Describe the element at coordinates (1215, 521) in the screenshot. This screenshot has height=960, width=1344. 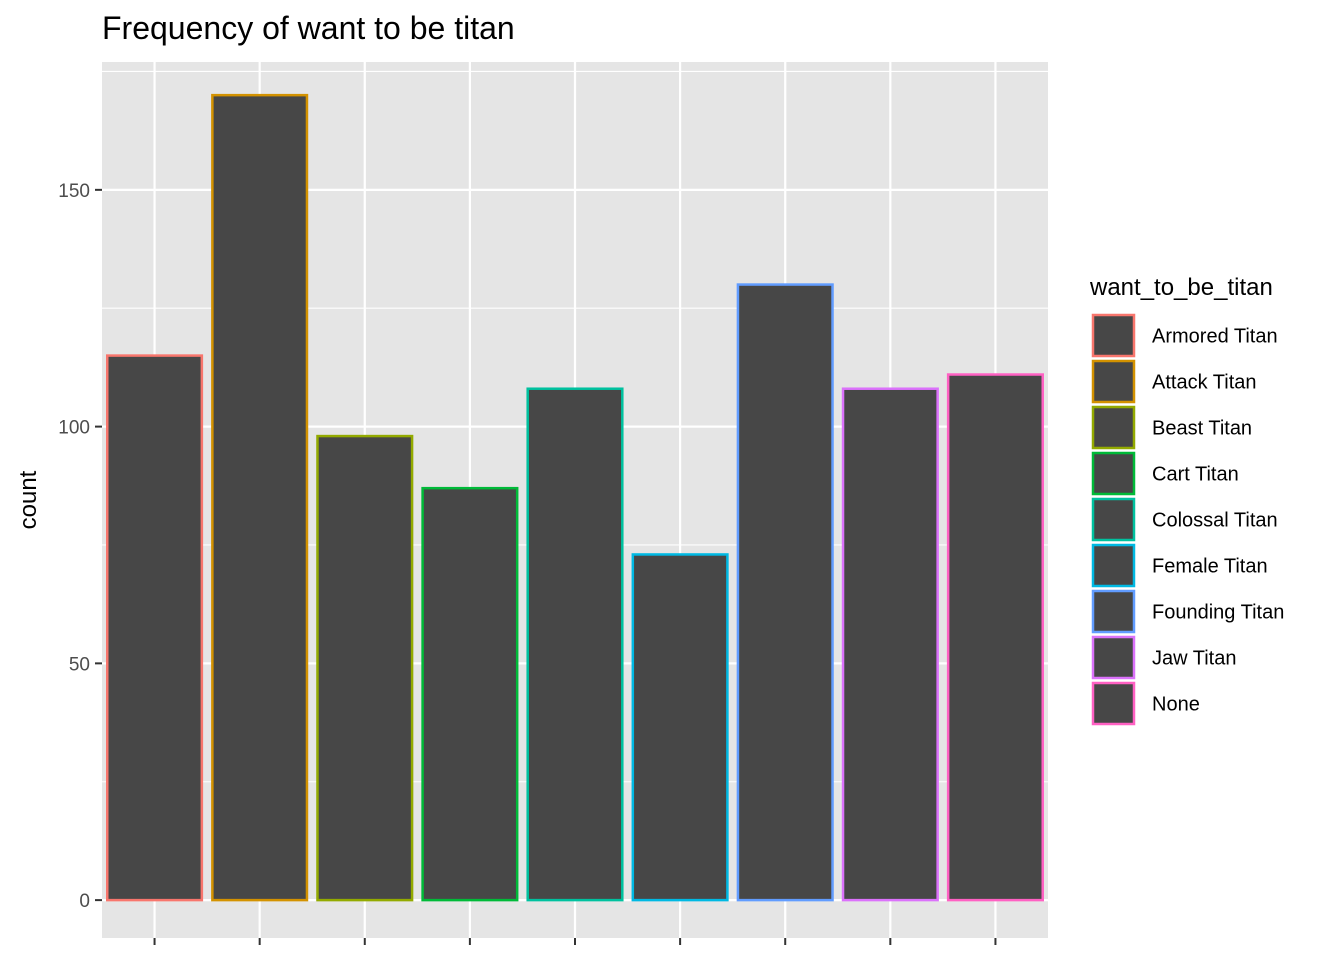
I see `legend-label-4: Colossal Titan` at that location.